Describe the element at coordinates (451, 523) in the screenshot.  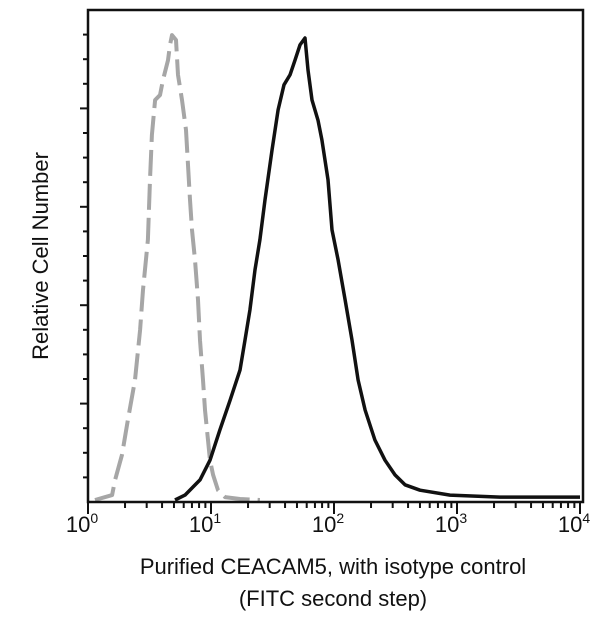
I see `x-tick-label: 10³` at that location.